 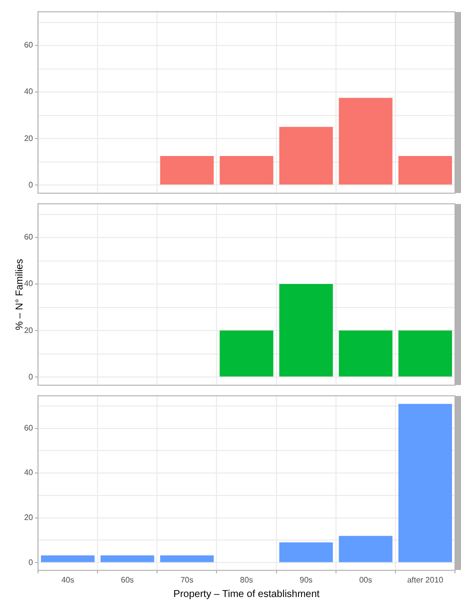 What do you see at coordinates (20, 293) in the screenshot?
I see `y-axis-title: % – N° Families` at bounding box center [20, 293].